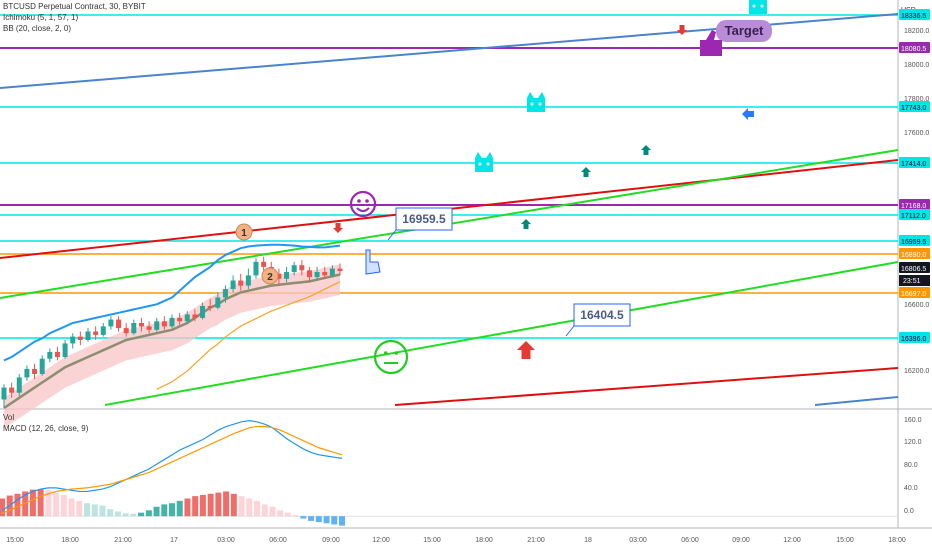 This screenshot has width=932, height=550. What do you see at coordinates (41, 17) in the screenshot?
I see `ichimoku-legend: Ichimoku (5, 1, 57, 1)` at bounding box center [41, 17].